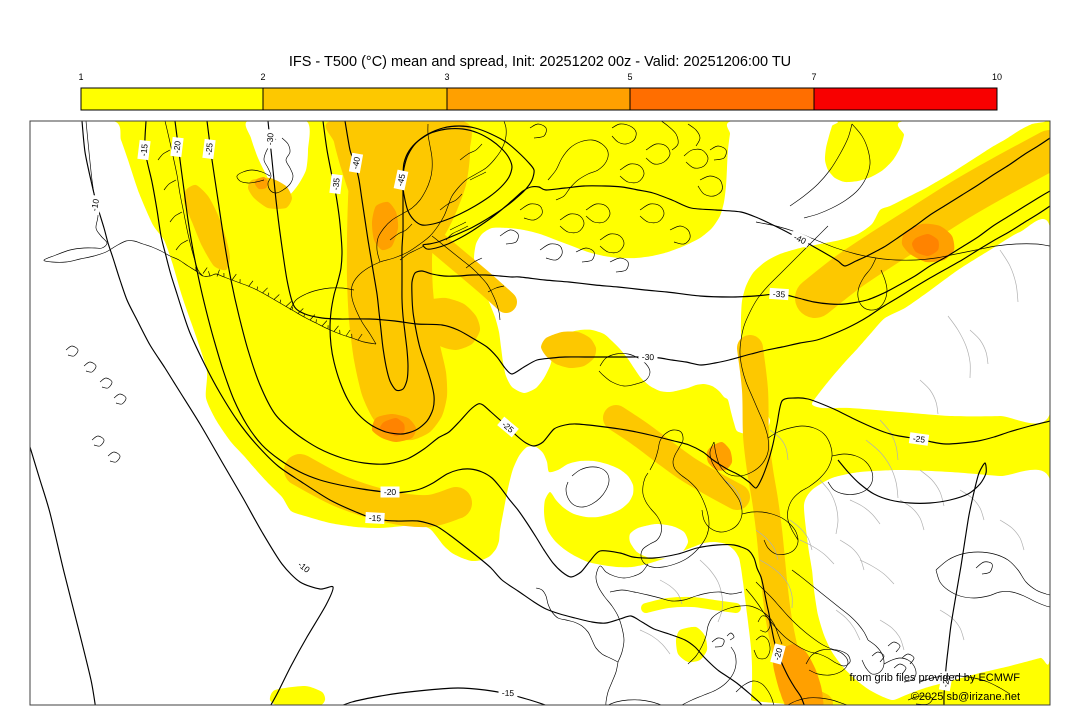 Image resolution: width=1080 pixels, height=723 pixels. I want to click on svg-text: 3, so click(446, 77).